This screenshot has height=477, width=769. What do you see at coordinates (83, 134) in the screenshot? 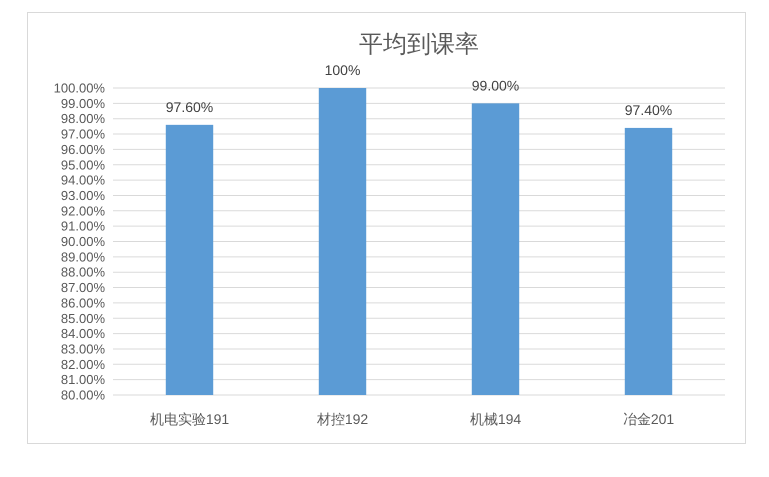
I see `y-tick-label: 97.00%` at bounding box center [83, 134].